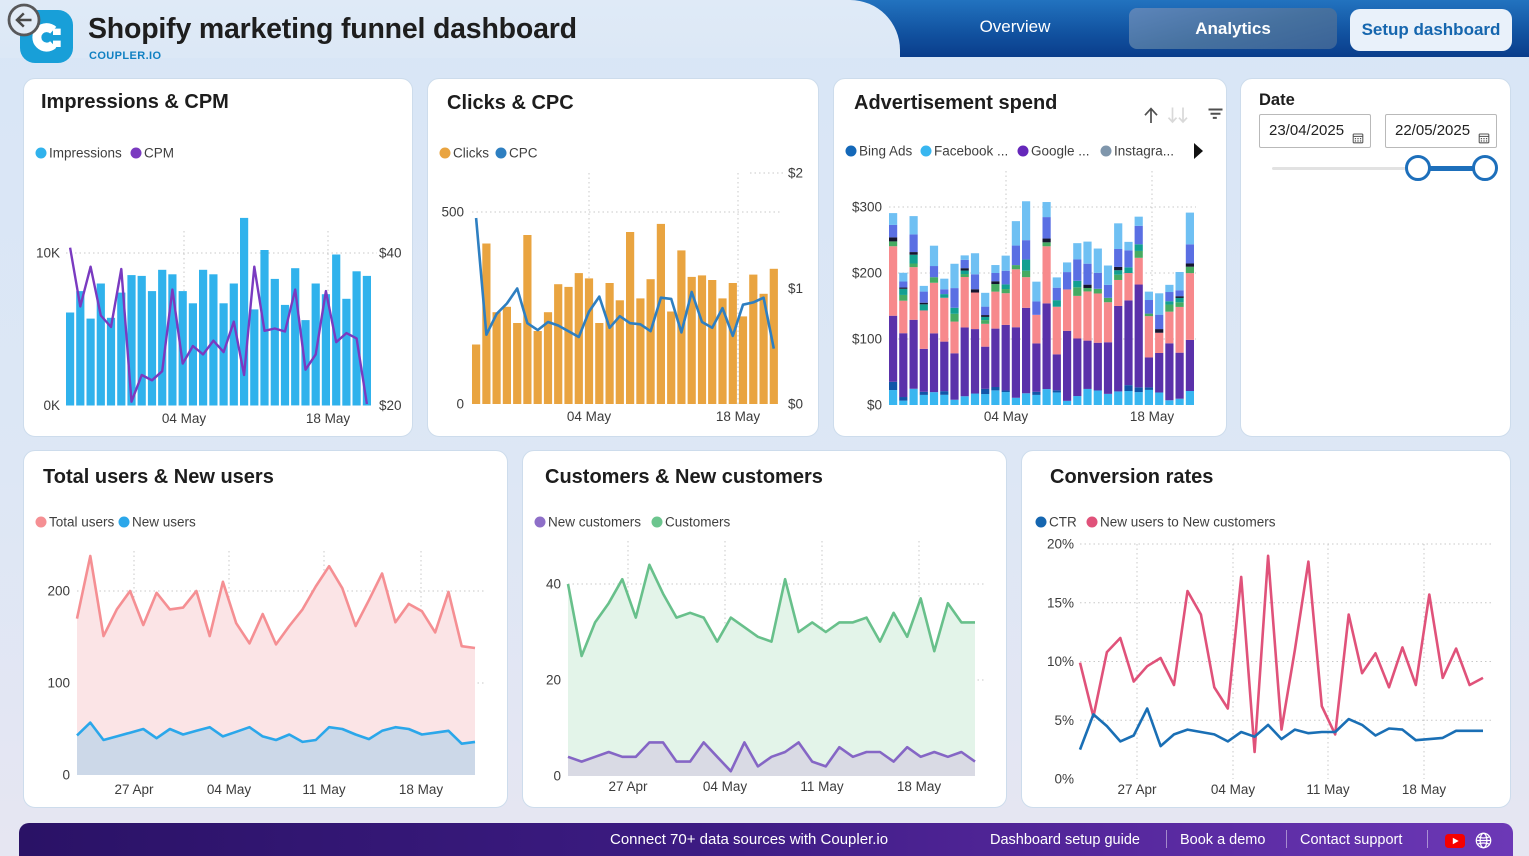  What do you see at coordinates (159, 153) in the screenshot?
I see `svg-text: CPM` at bounding box center [159, 153].